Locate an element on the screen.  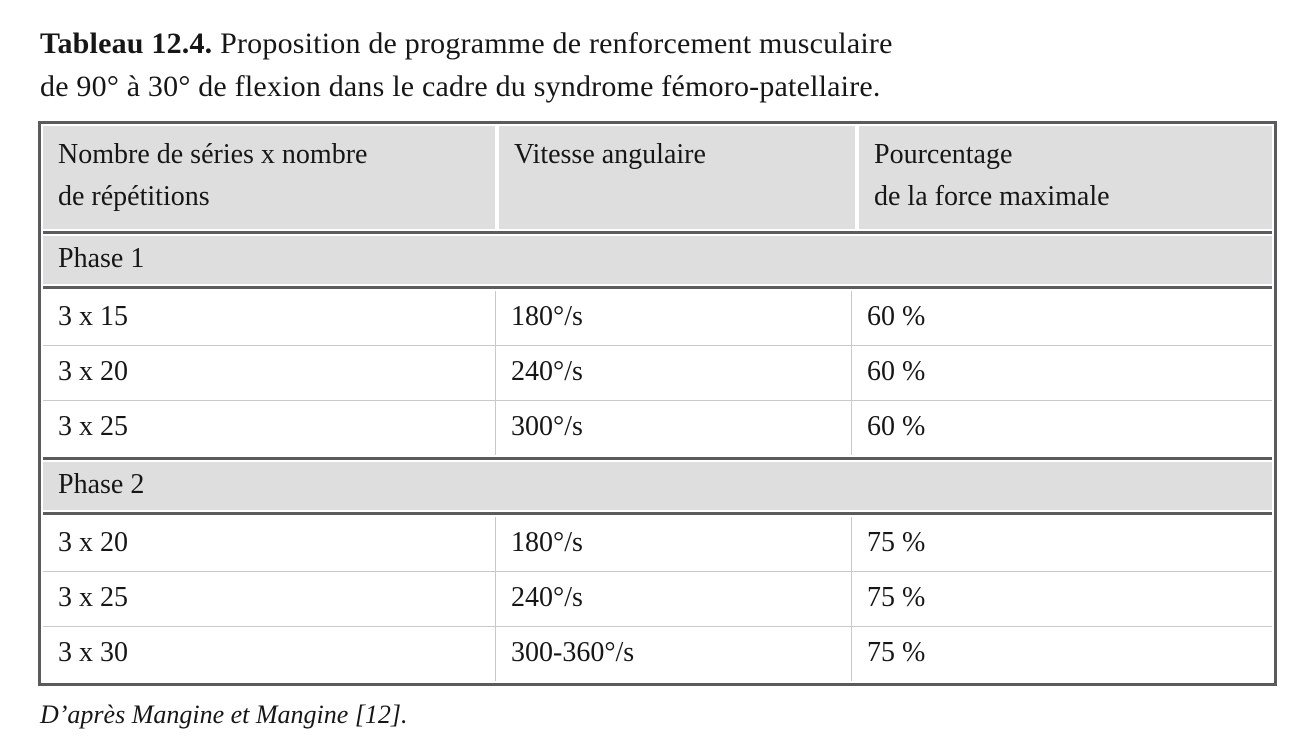
column-header-max-force-percentage: Pourcentage de la force maximale is located at coordinates (1065, 177).